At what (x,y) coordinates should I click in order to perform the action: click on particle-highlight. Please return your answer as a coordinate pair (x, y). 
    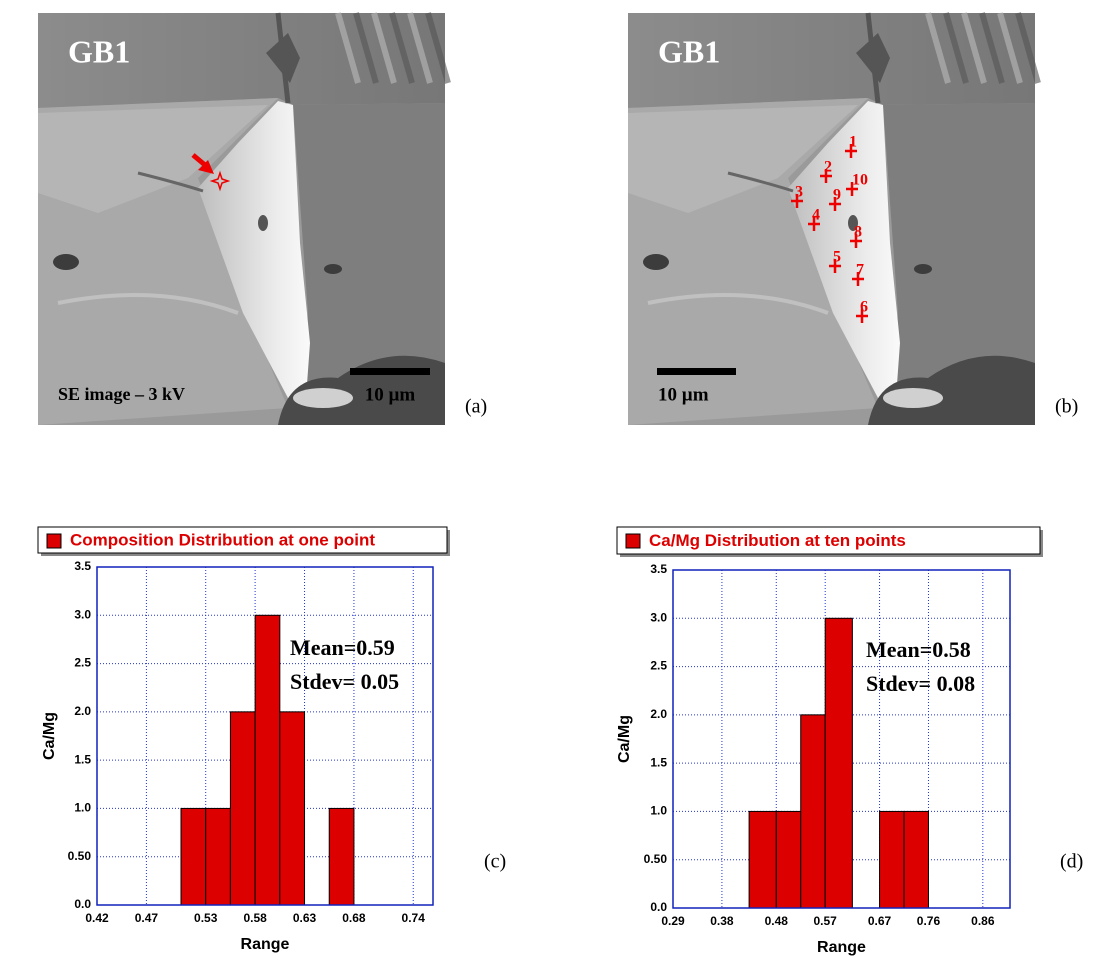
    Looking at the image, I should click on (913, 398).